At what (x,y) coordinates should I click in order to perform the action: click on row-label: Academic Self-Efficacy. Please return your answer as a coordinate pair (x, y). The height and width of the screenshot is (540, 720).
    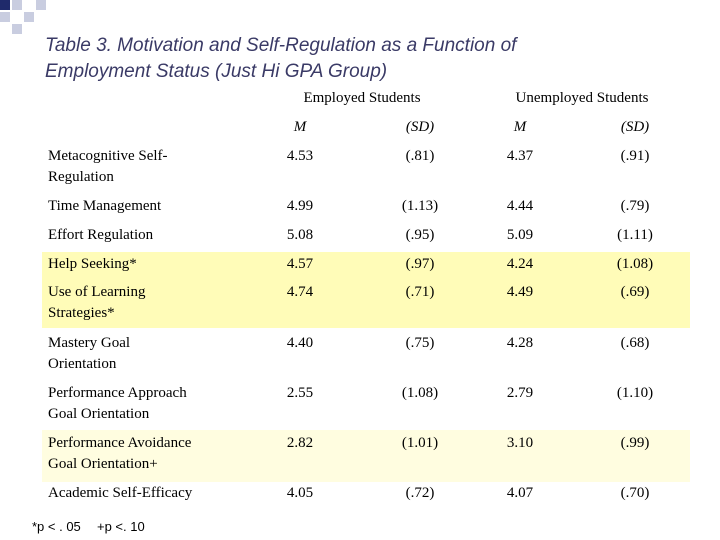
    Looking at the image, I should click on (120, 493).